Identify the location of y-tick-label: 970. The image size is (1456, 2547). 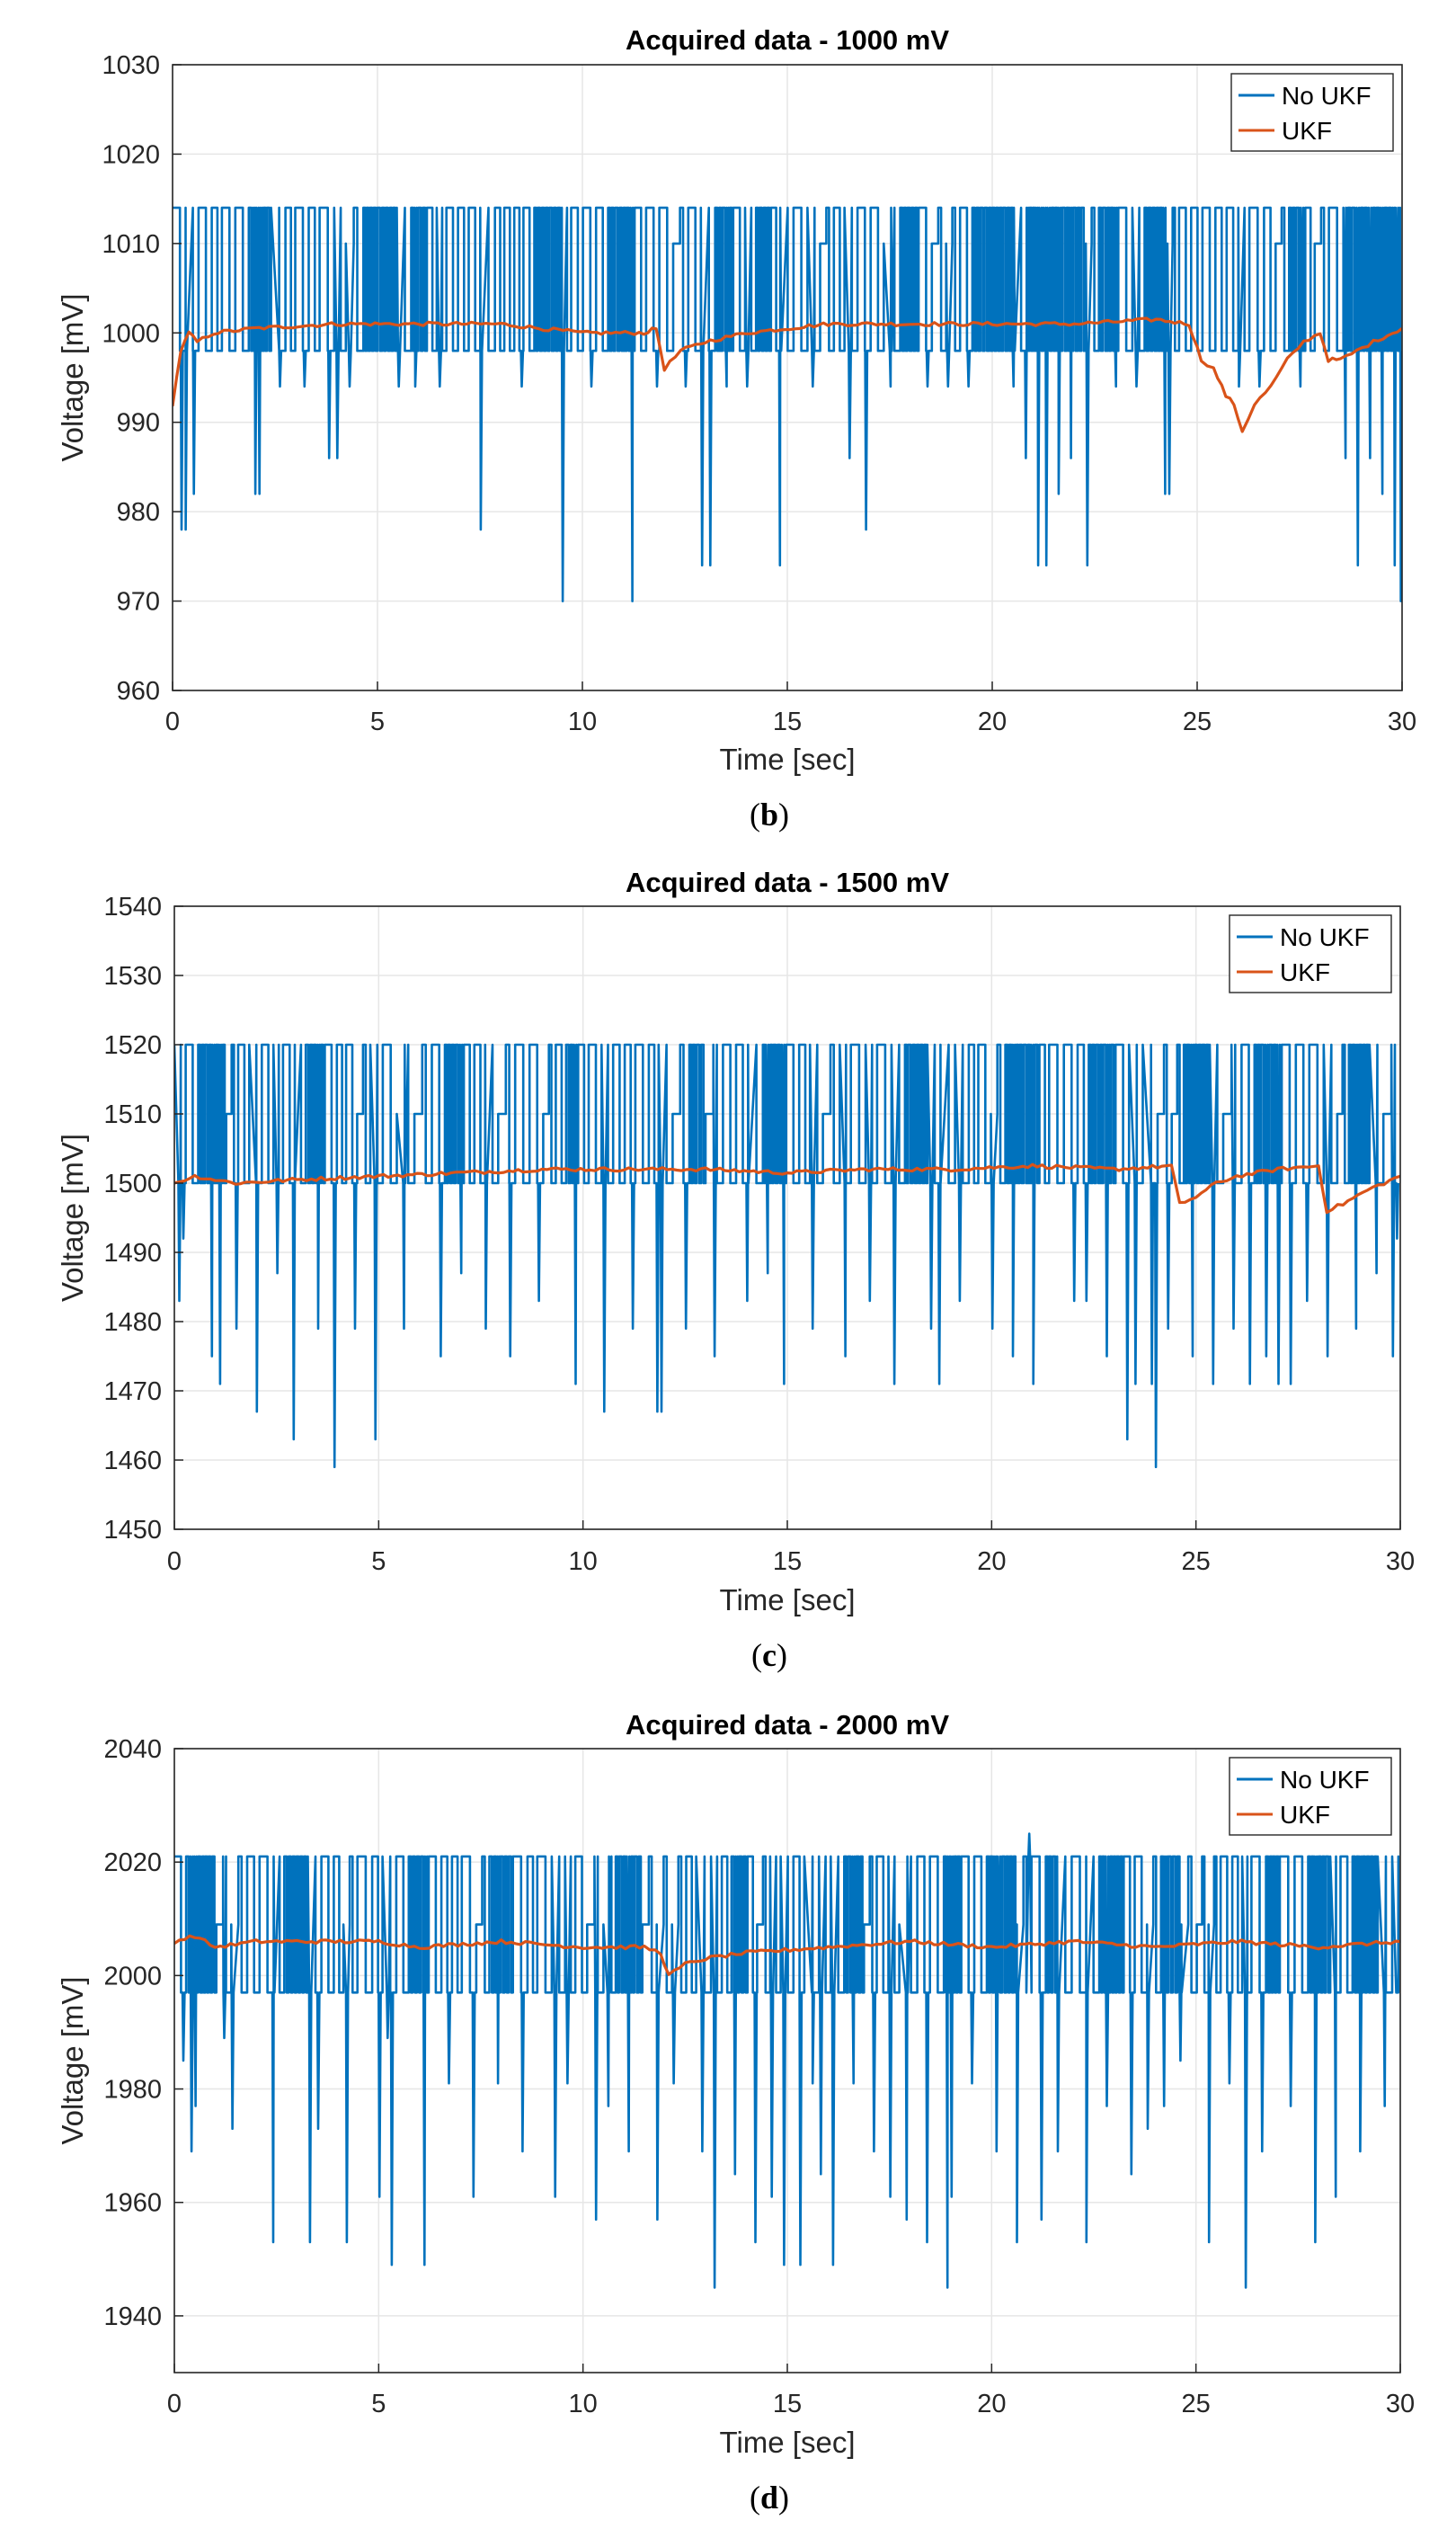
(139, 602).